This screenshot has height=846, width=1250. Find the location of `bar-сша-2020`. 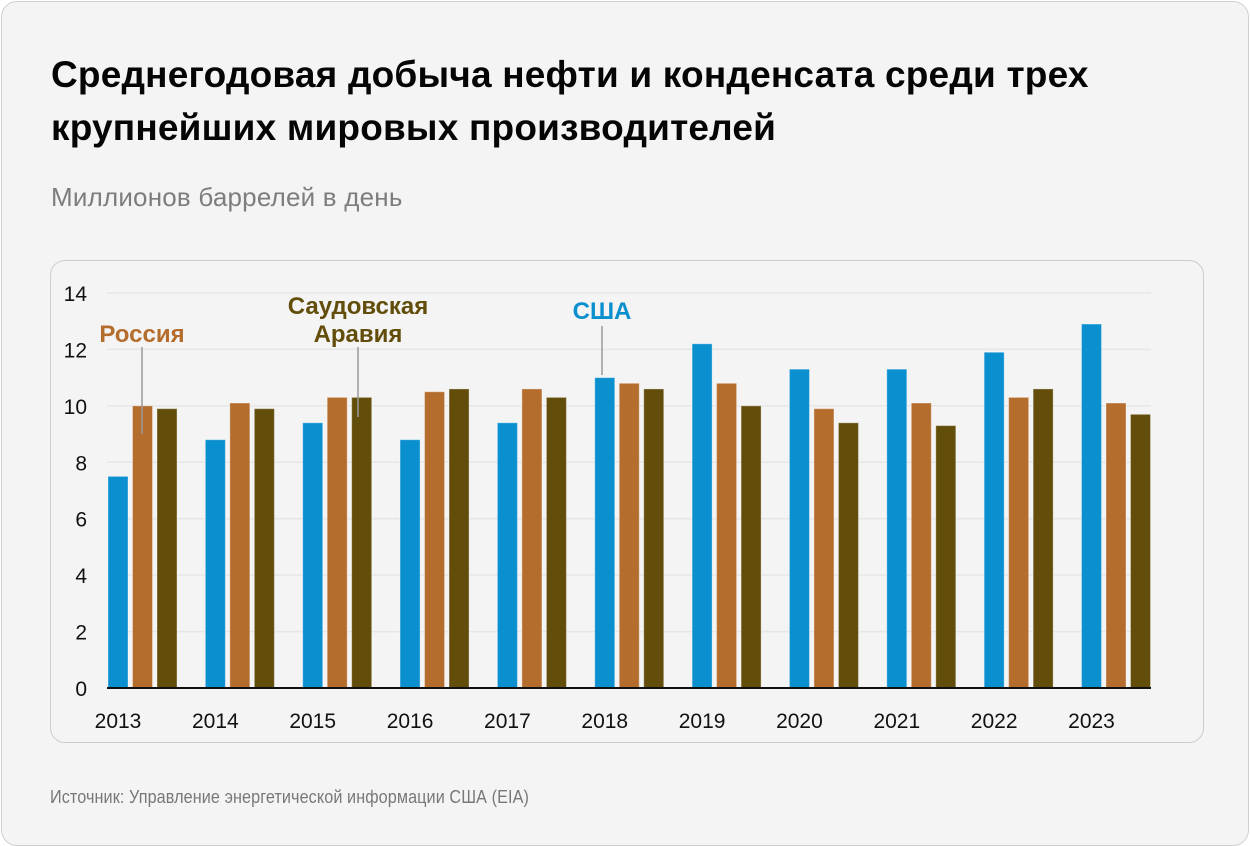

bar-сша-2020 is located at coordinates (799, 528).